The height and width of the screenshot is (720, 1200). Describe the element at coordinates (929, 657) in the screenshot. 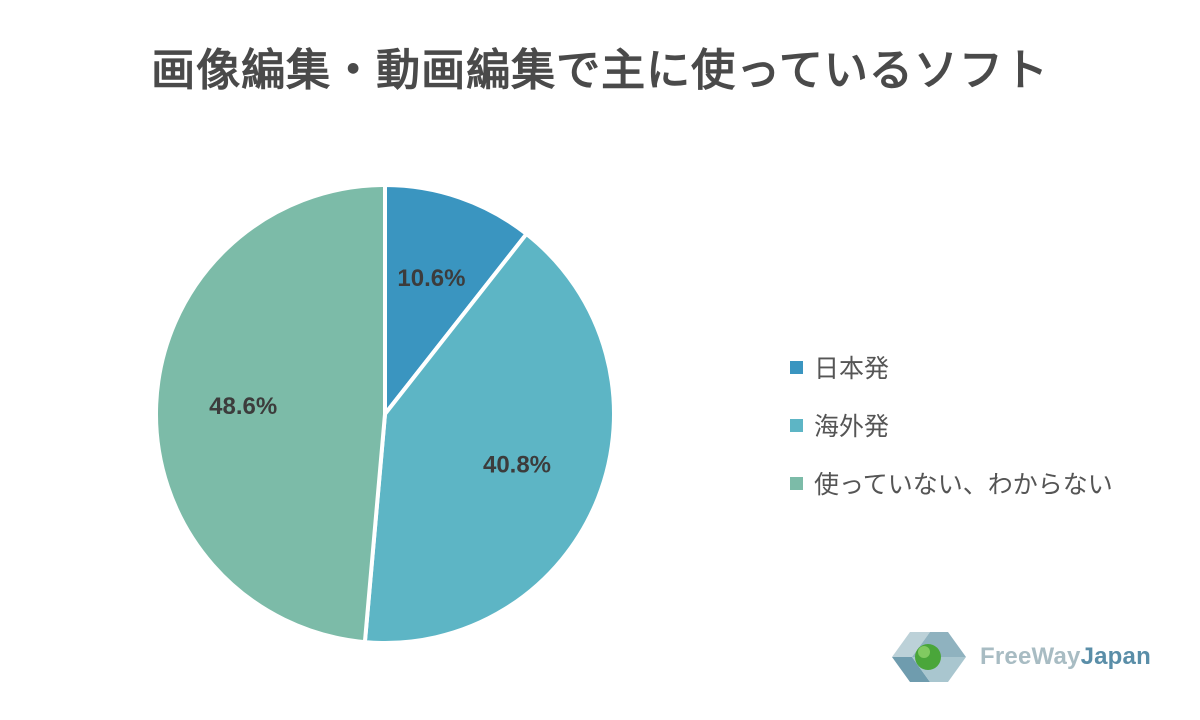

I see `logo-emblem-icon` at that location.